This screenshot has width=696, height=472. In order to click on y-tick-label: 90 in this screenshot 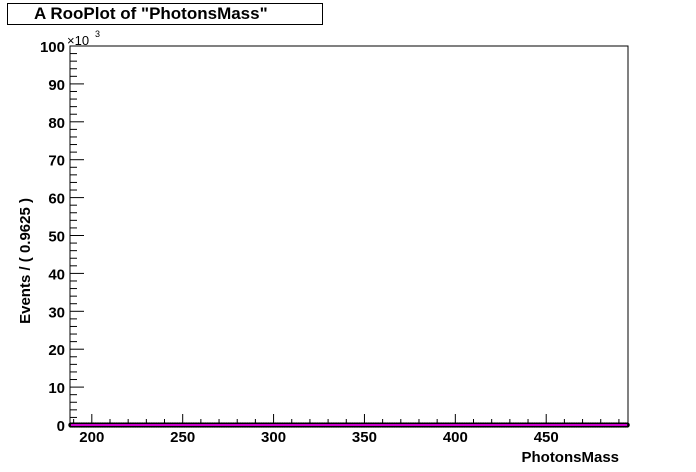, I will do `click(56, 85)`.